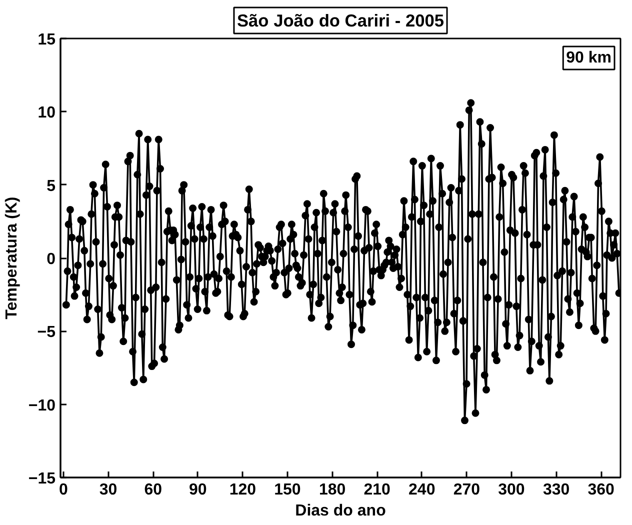 This screenshot has width=632, height=525. I want to click on x-tick-label: 360, so click(601, 490).